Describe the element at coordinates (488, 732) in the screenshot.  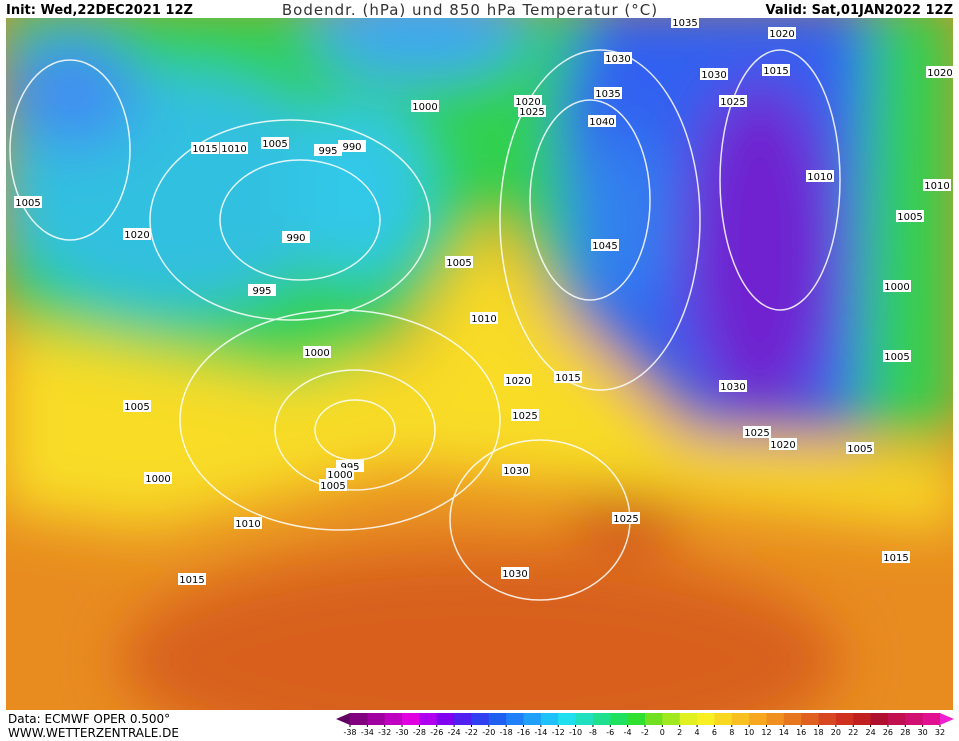
I see `colorbar-label: -20` at that location.